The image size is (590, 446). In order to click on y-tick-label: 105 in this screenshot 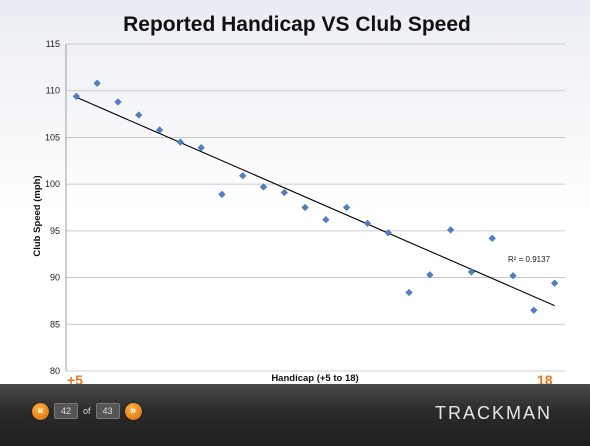, I will do `click(52, 137)`.